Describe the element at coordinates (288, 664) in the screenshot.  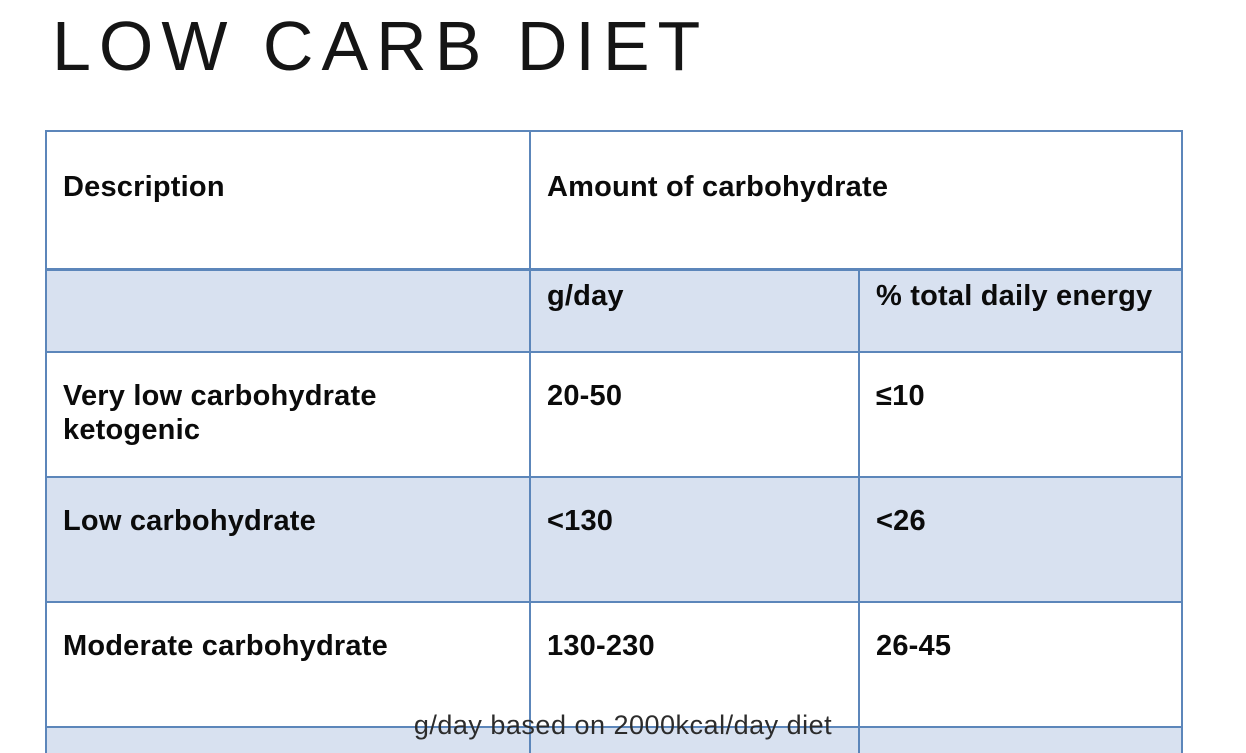
I see `cell-description: Moderate carbohydrate` at that location.